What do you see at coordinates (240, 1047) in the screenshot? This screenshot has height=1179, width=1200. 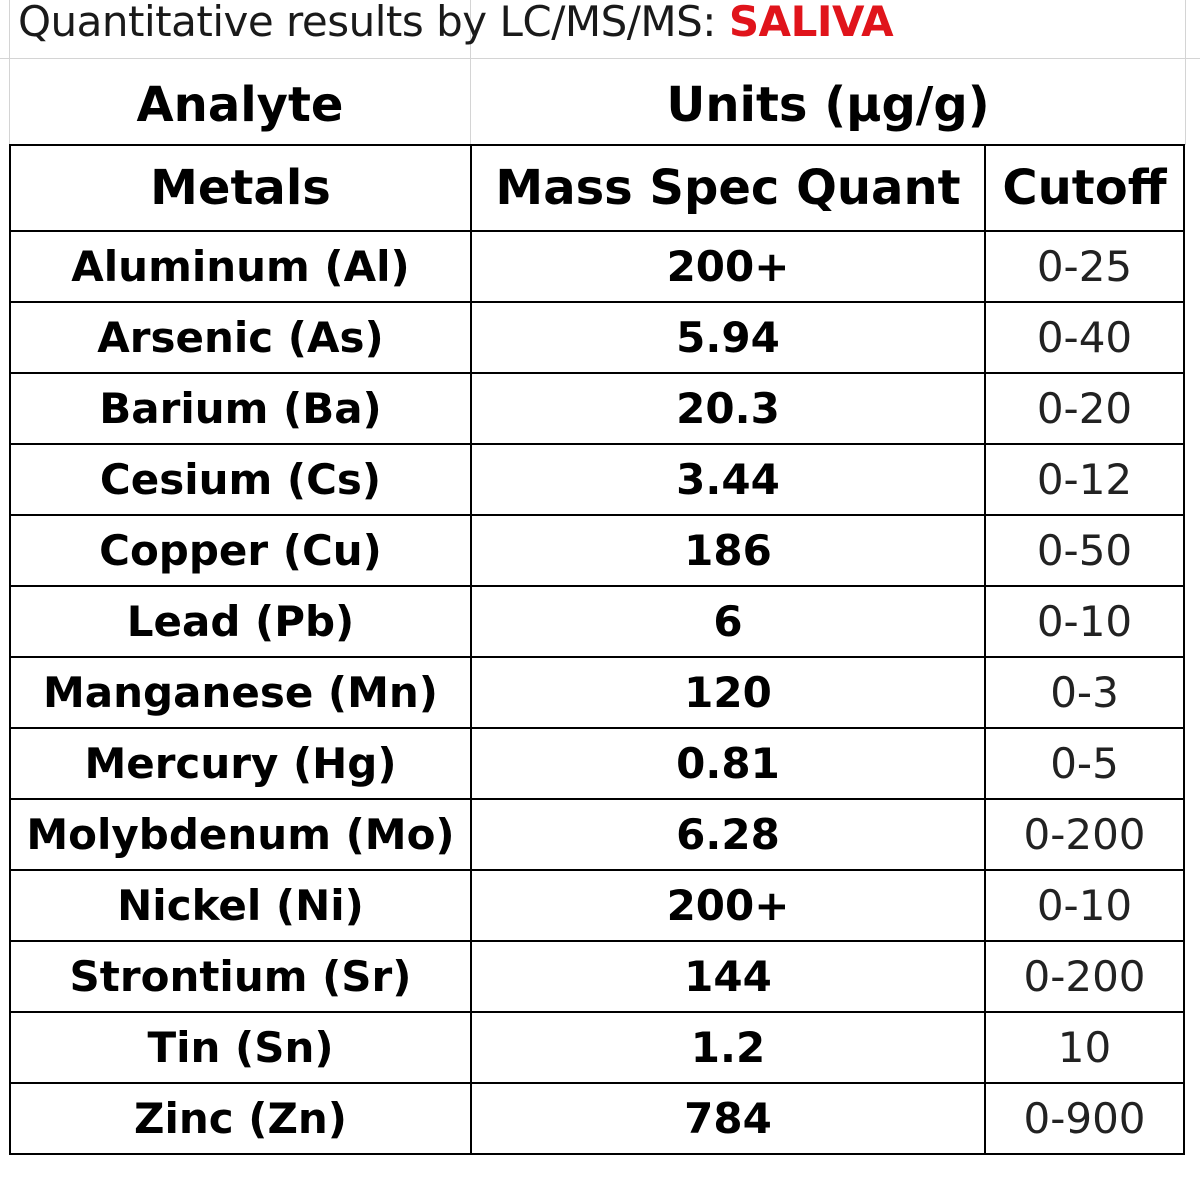 I see `metal-cell: Tin (Sn)` at bounding box center [240, 1047].